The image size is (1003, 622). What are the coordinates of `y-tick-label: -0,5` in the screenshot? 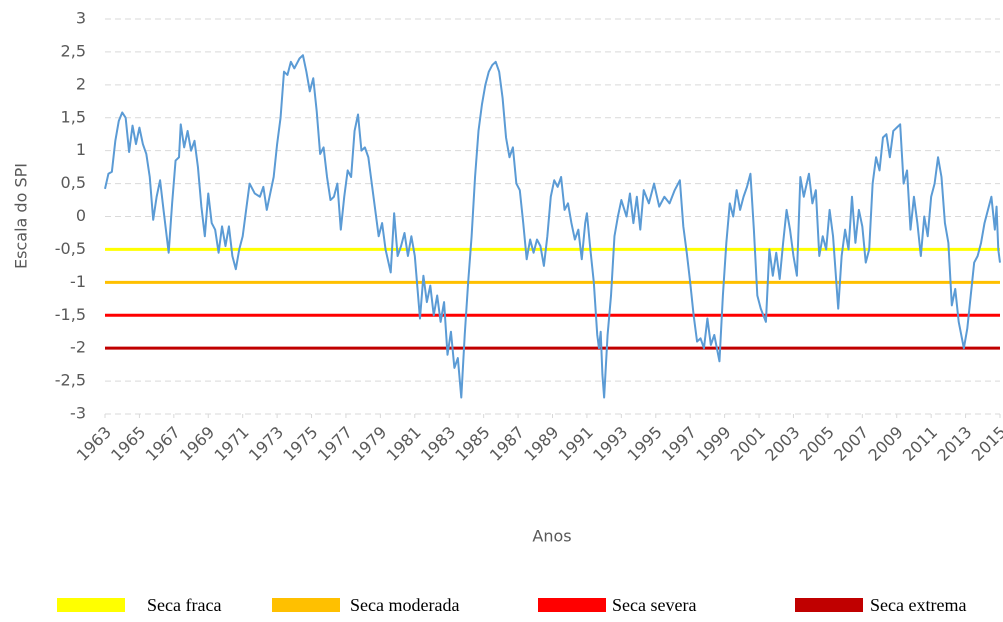 It's located at (70, 248).